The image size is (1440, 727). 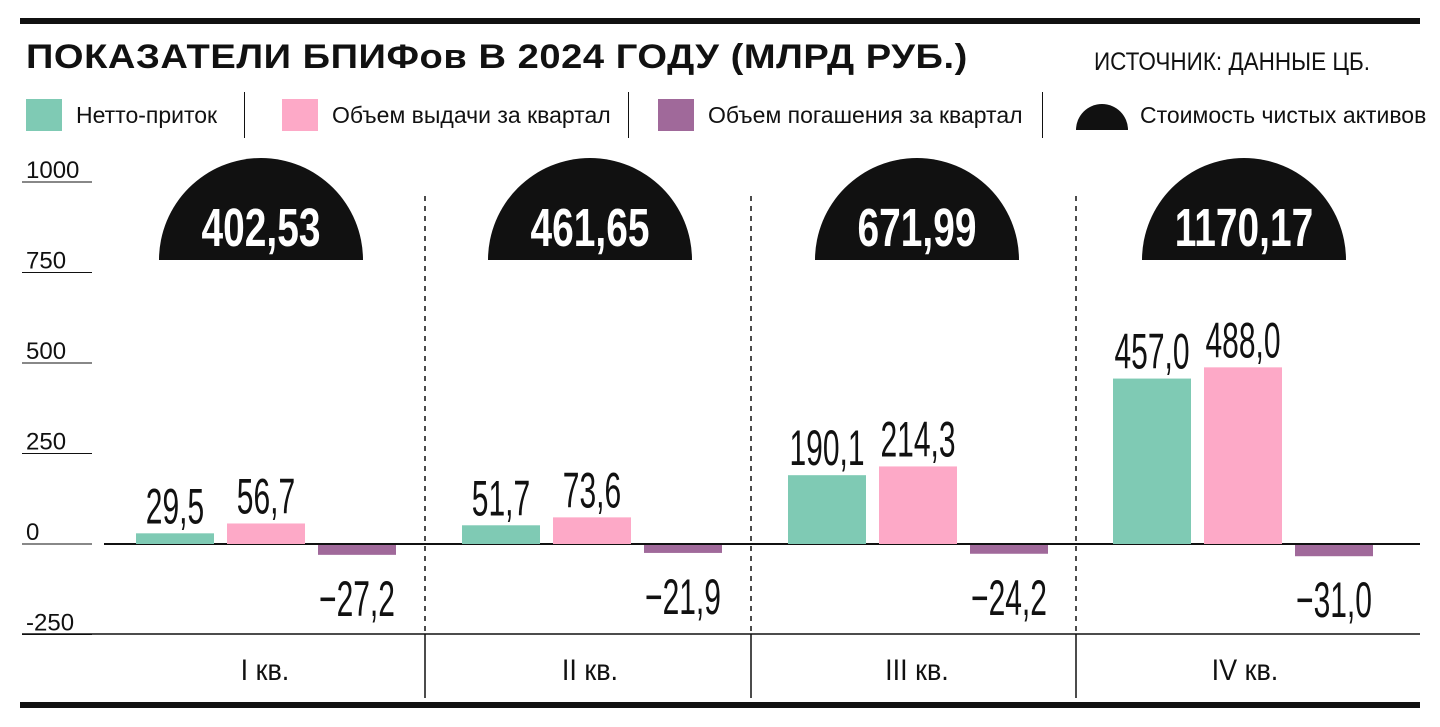 I want to click on legend-item-issuance: Объем выдачи за квартал, so click(x=446, y=115).